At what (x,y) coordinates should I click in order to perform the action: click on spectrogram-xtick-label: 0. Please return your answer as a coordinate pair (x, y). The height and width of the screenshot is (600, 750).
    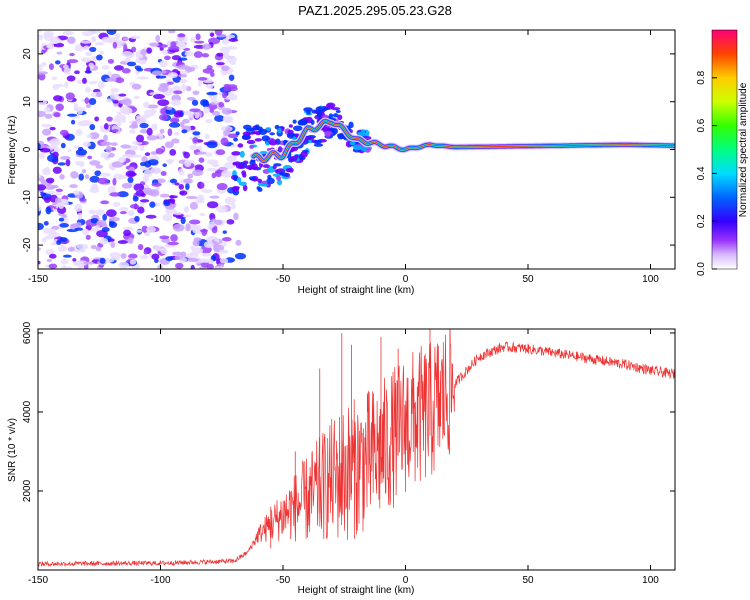
    Looking at the image, I should click on (406, 279).